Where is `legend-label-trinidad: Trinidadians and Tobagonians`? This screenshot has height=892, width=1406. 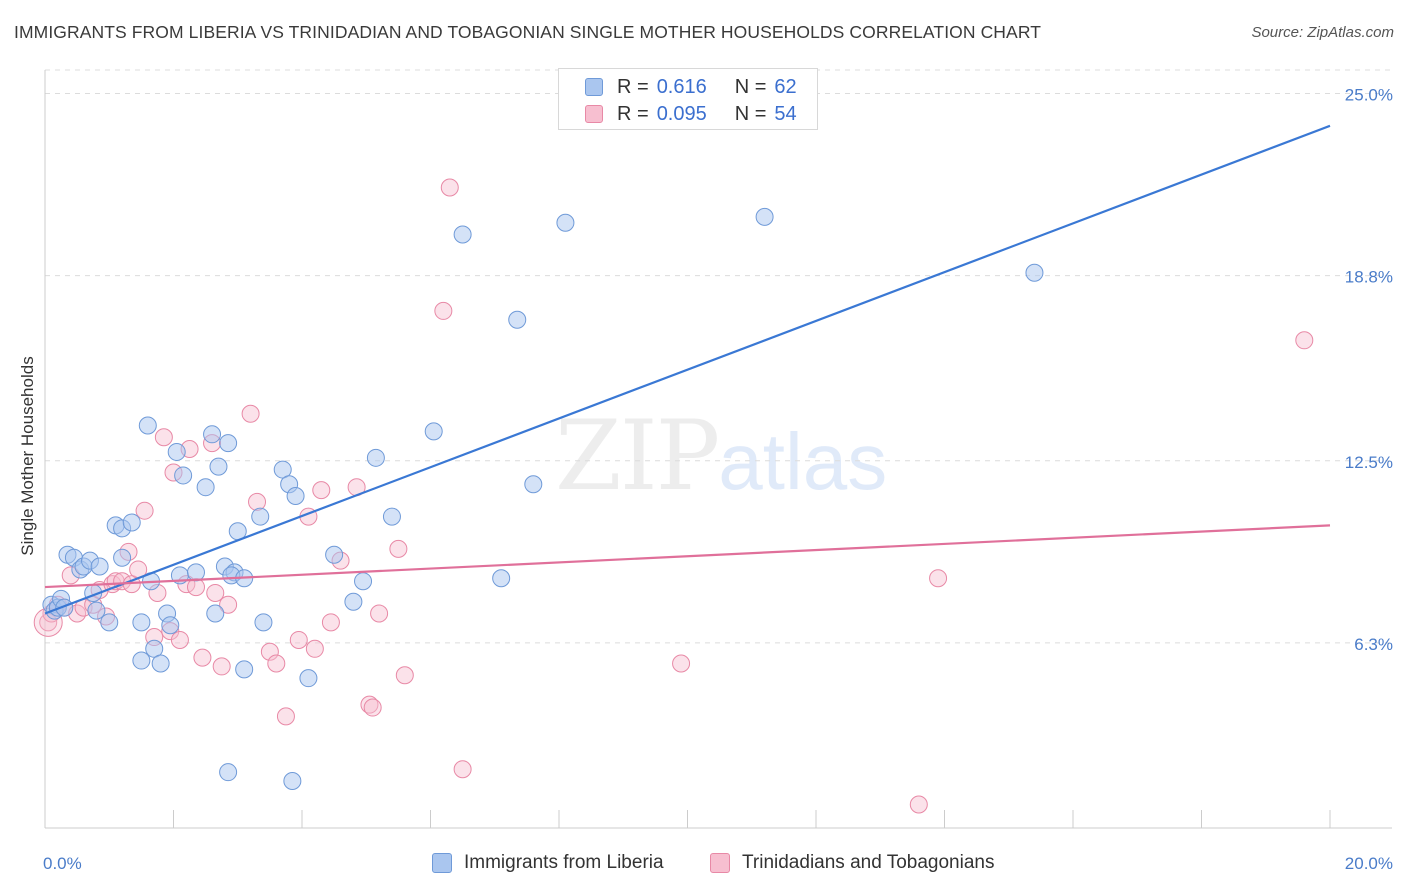 legend-label-trinidad: Trinidadians and Tobagonians is located at coordinates (868, 862).